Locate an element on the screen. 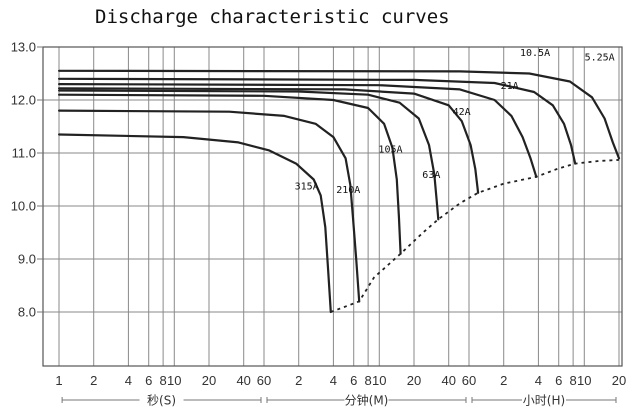 The height and width of the screenshot is (409, 635). curve-label-0: 315A is located at coordinates (307, 186).